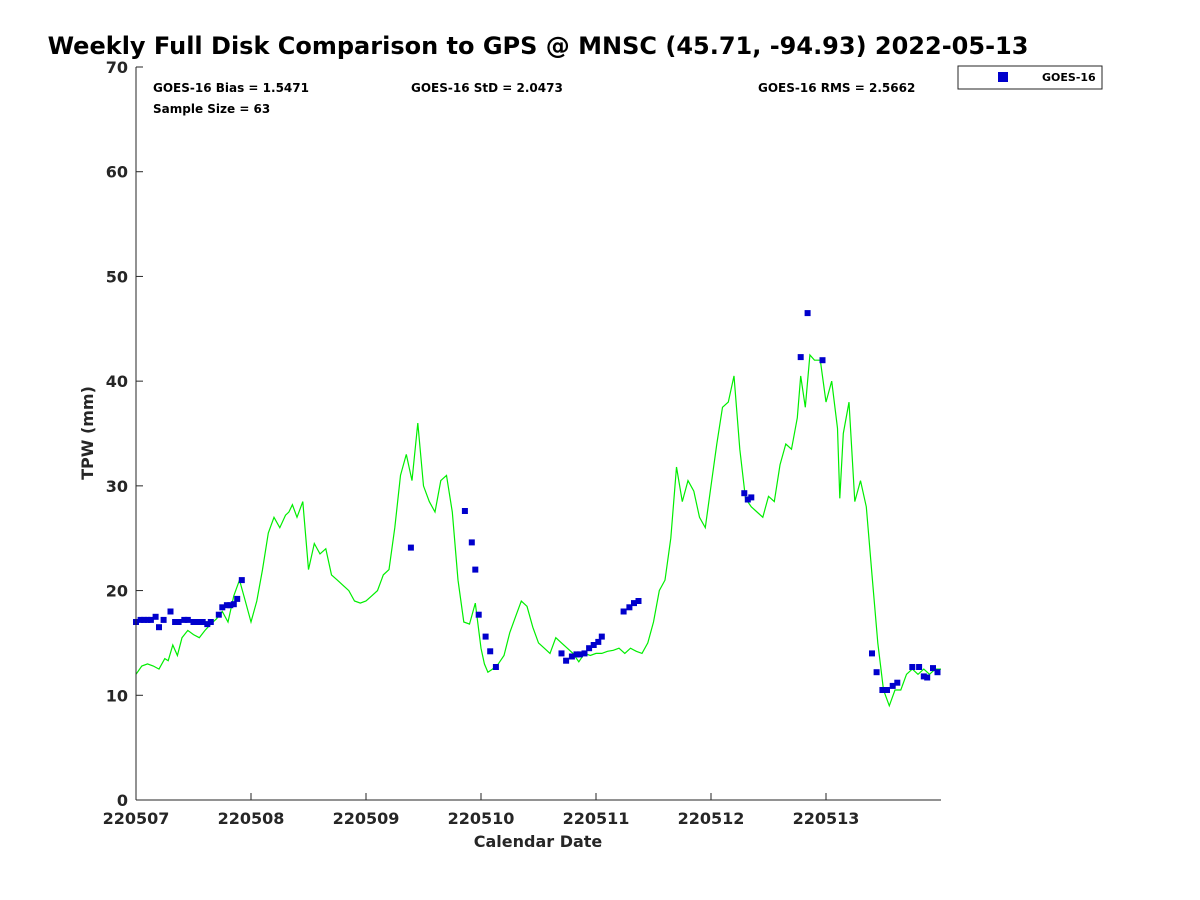 Image resolution: width=1200 pixels, height=900 pixels. What do you see at coordinates (836, 88) in the screenshot?
I see `rms-stat: GOES-16 RMS = 2.5662` at bounding box center [836, 88].